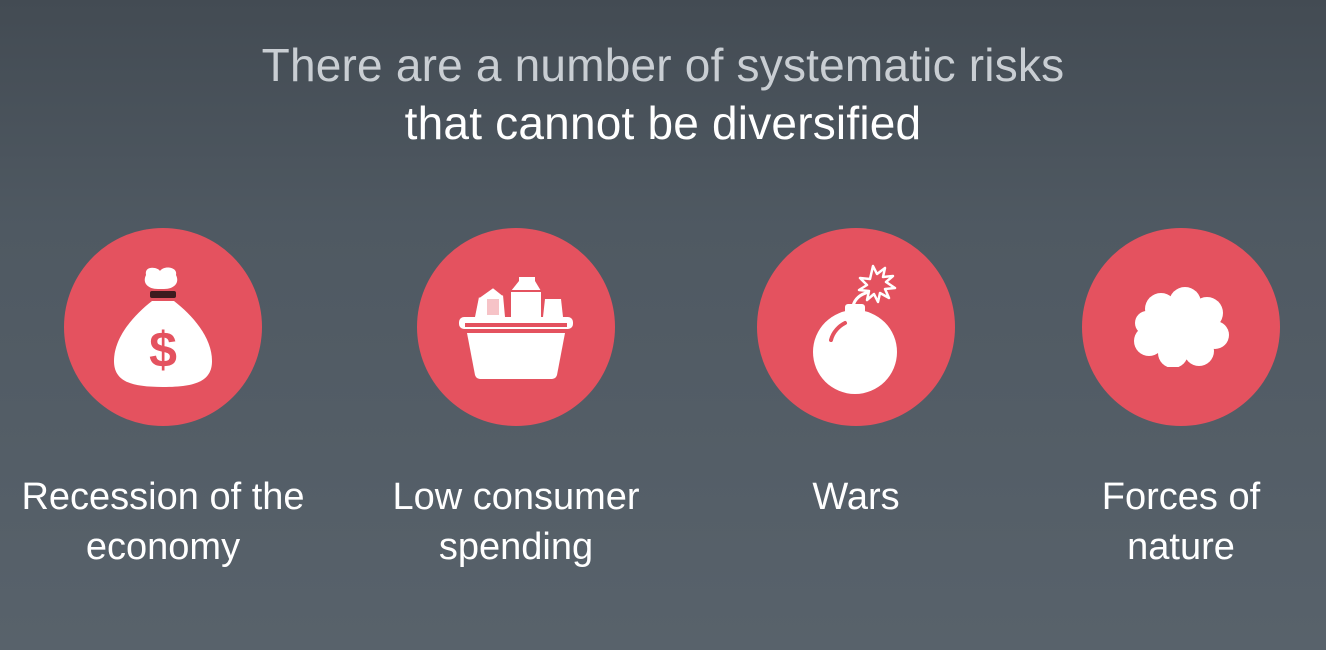  Describe the element at coordinates (163, 522) in the screenshot. I see `risk-label: Recession of the economy` at that location.